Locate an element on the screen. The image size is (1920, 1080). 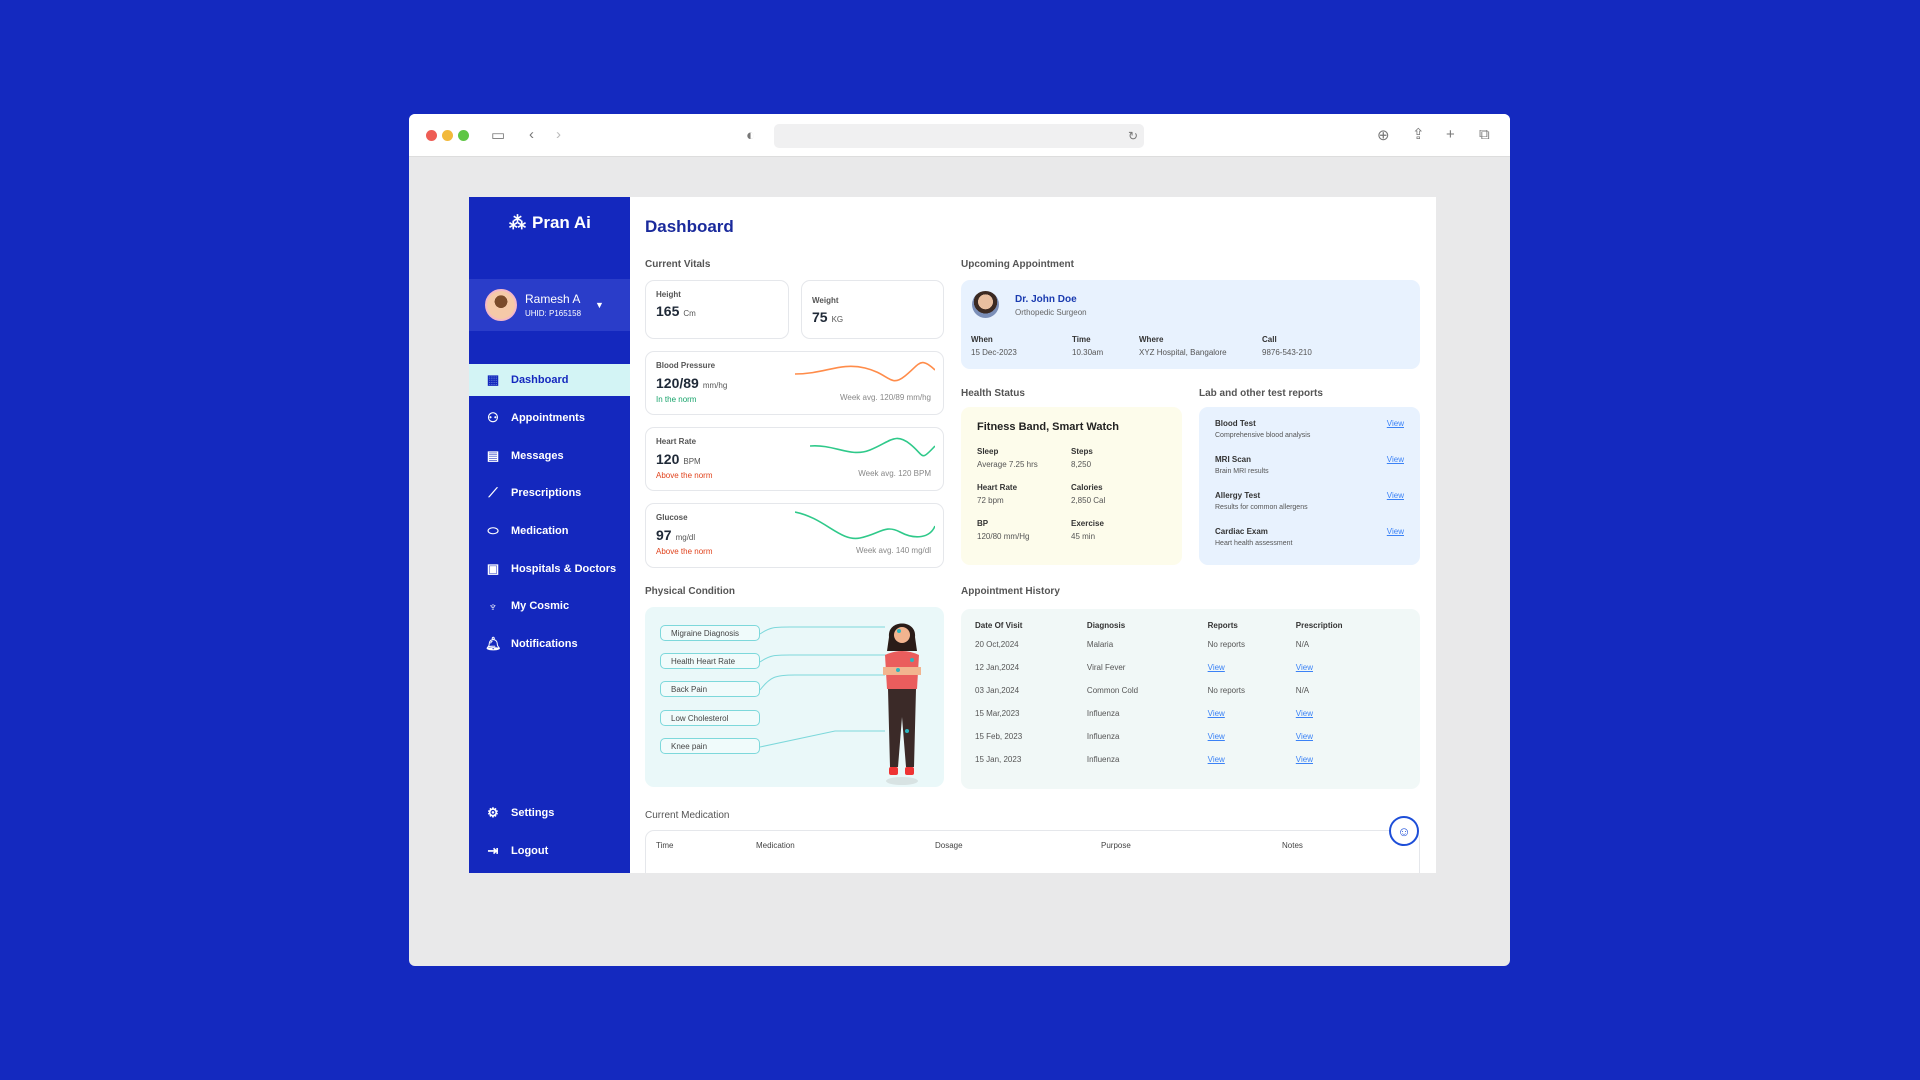
user-profile: Ramesh A UHID: P165158 ▼ is located at coordinates (549, 305).